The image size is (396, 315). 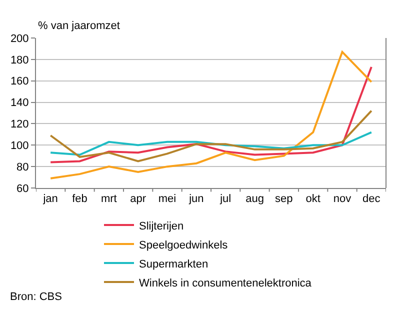 I want to click on x-tick-label: mrt, so click(x=108, y=199).